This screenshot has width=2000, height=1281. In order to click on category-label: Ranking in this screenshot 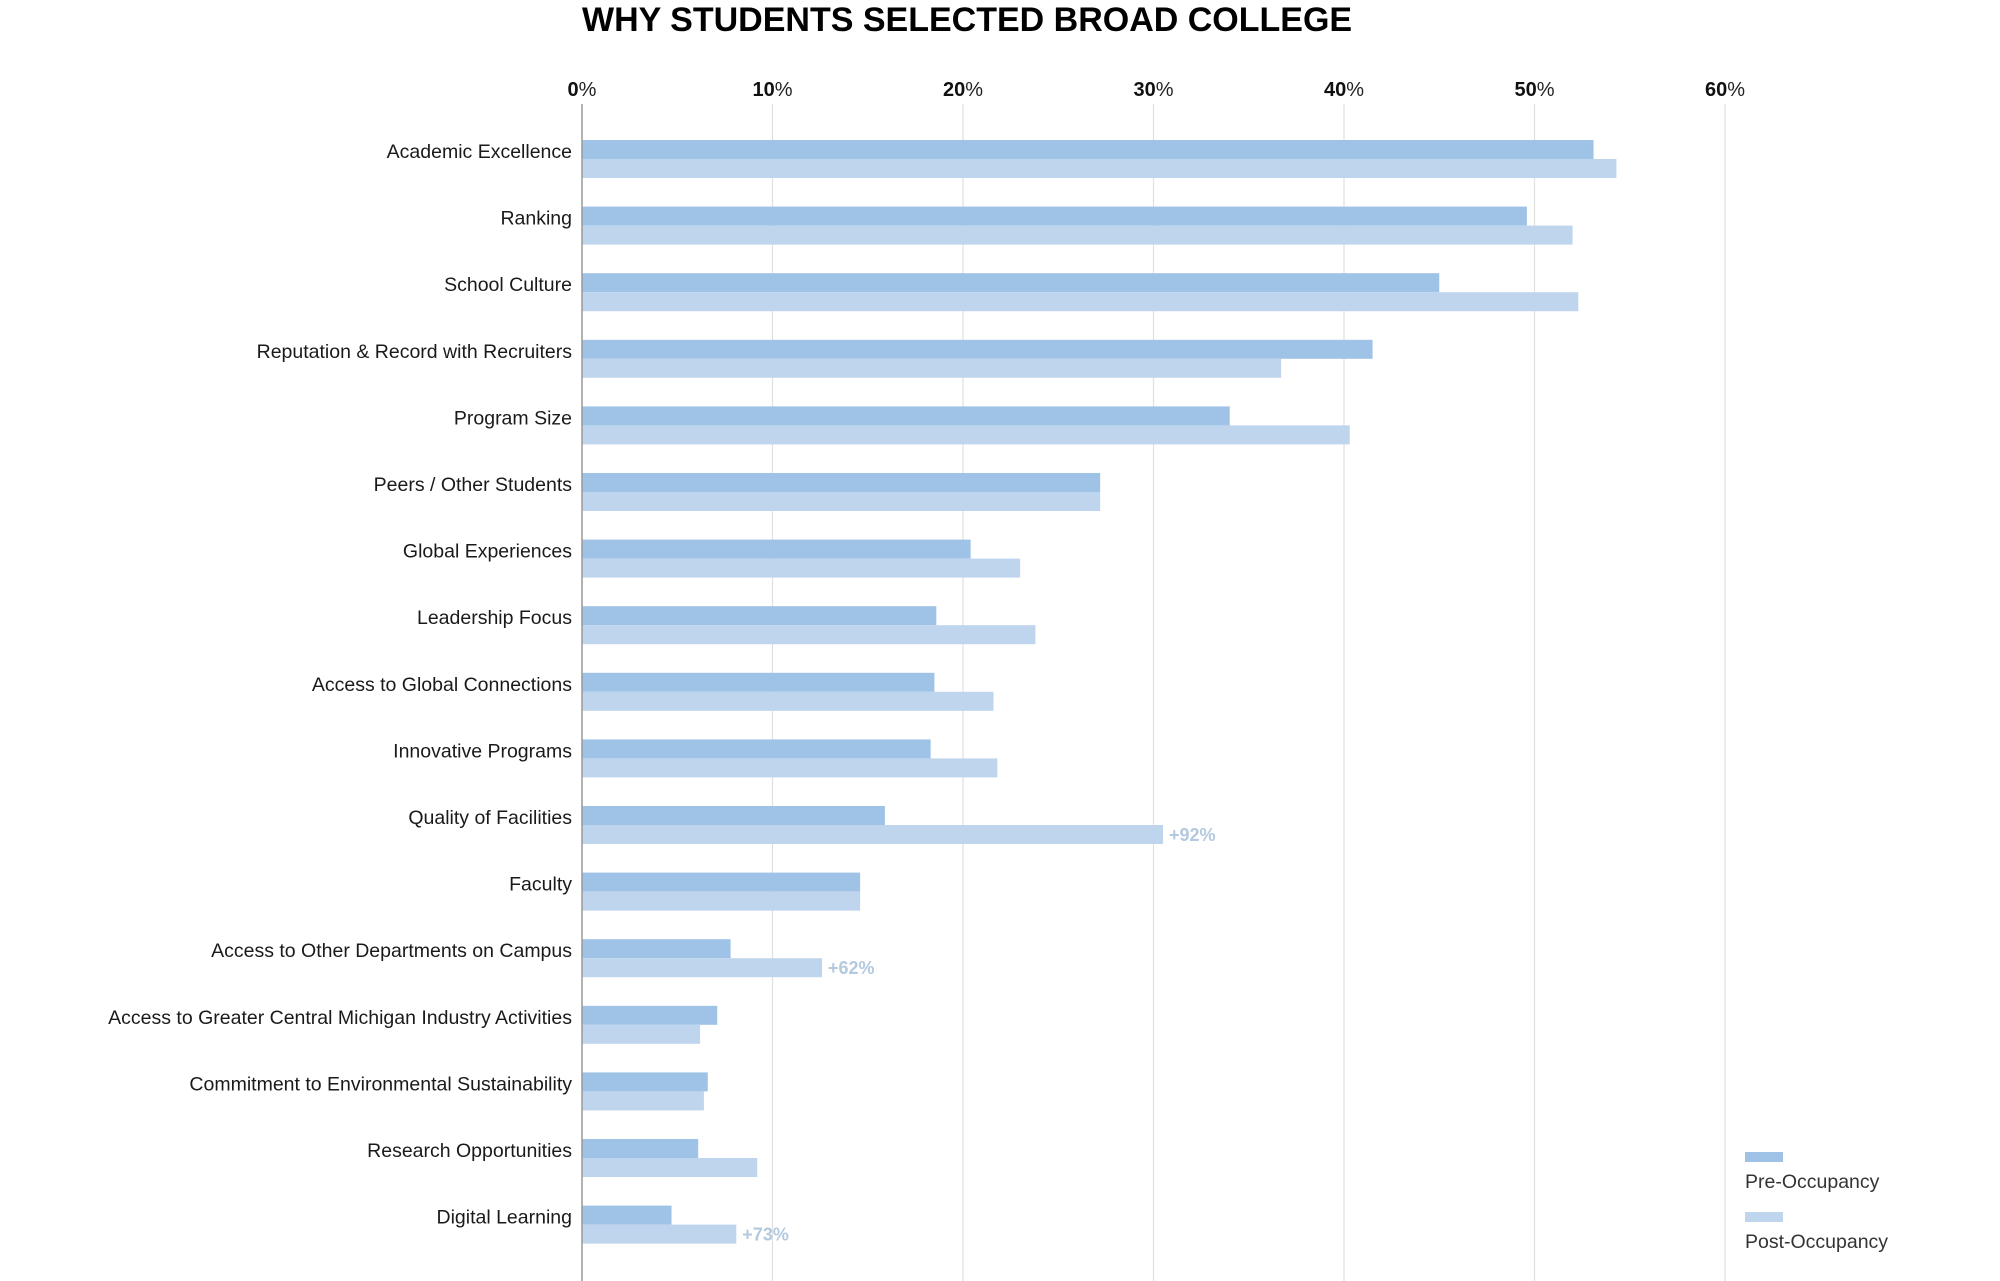, I will do `click(536, 219)`.